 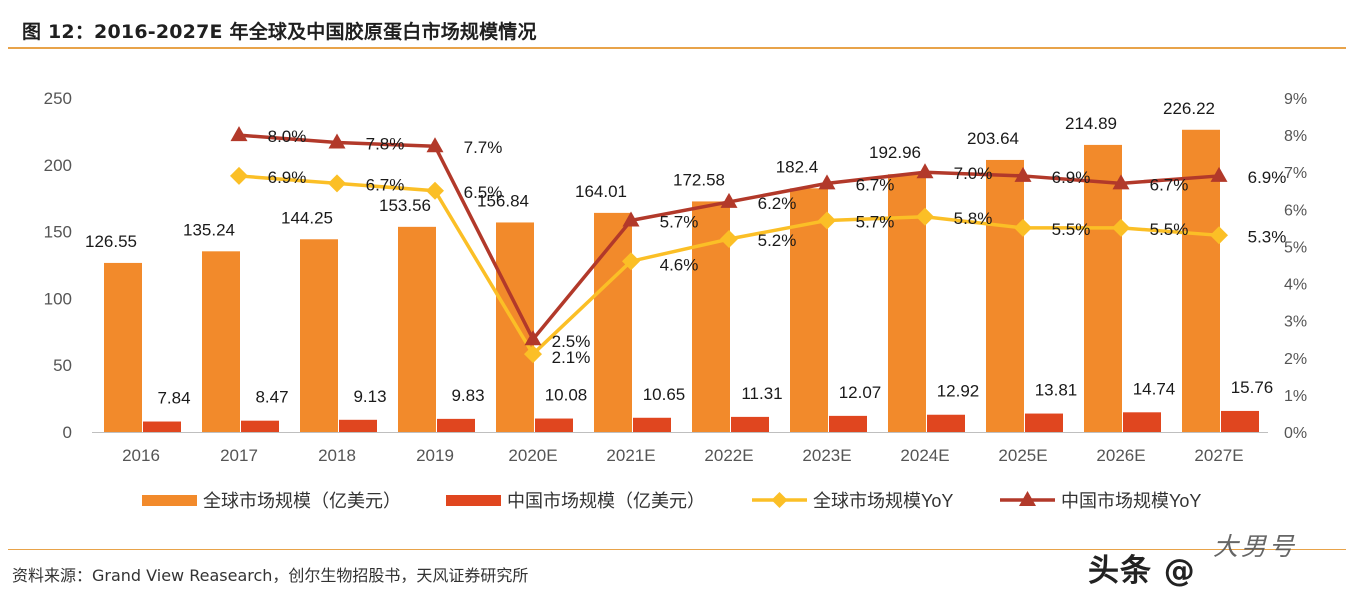 What do you see at coordinates (679, 264) in the screenshot?
I see `global-yoy-label: 4.6%` at bounding box center [679, 264].